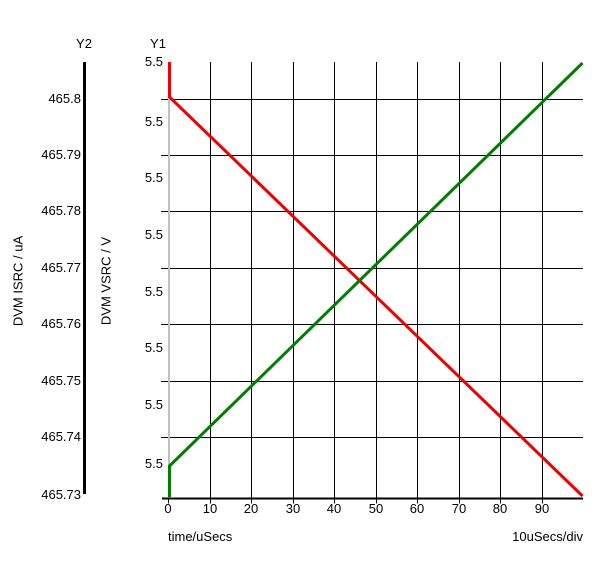 The height and width of the screenshot is (563, 600). What do you see at coordinates (459, 508) in the screenshot?
I see `x-tick-label: 70` at bounding box center [459, 508].